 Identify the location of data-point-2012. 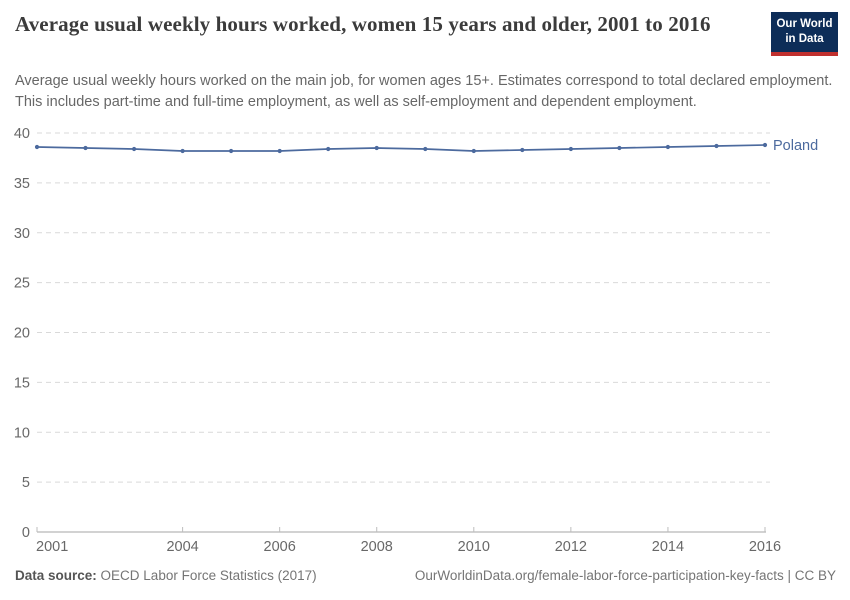
(571, 149).